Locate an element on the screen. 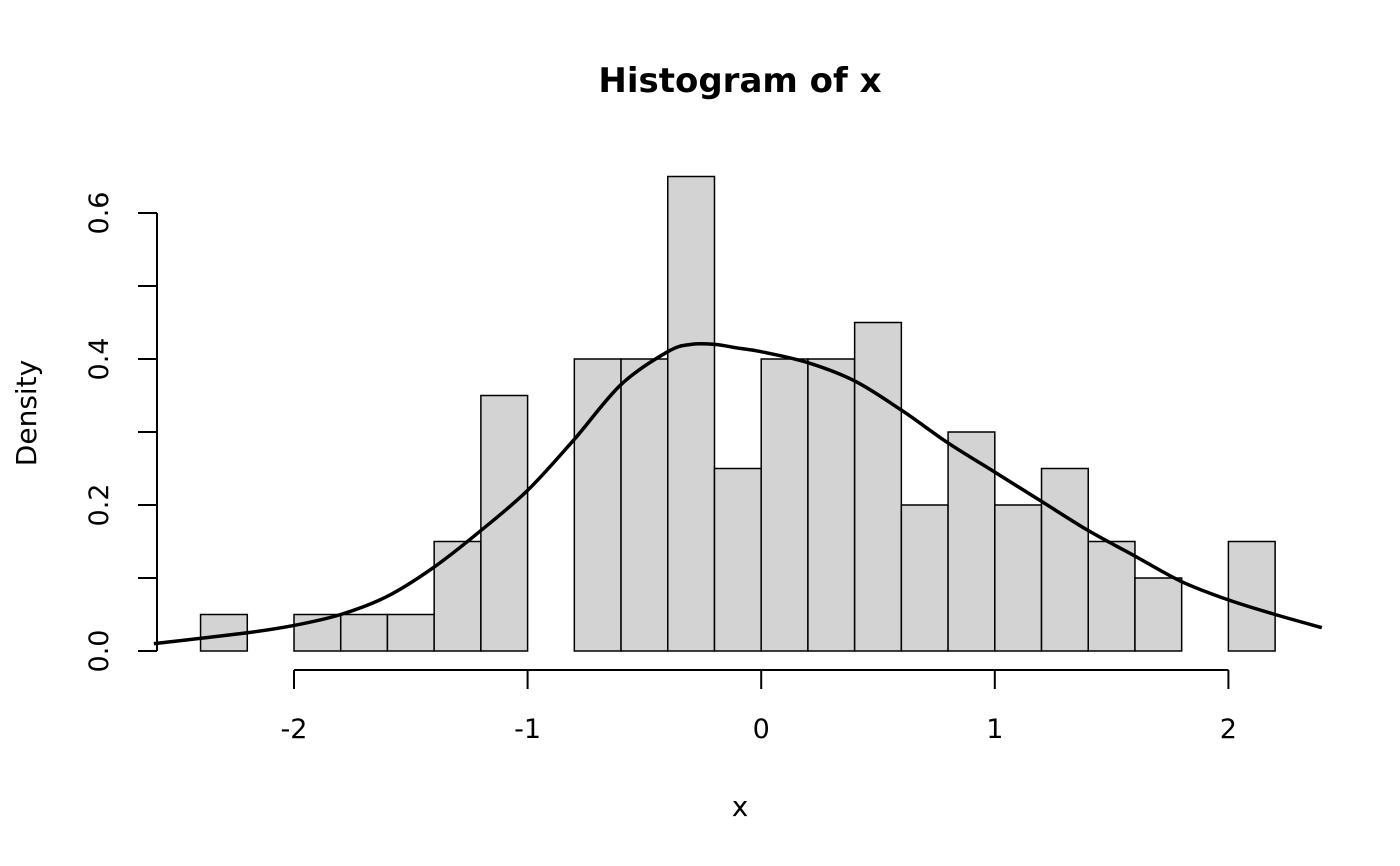 This screenshot has height=866, width=1400. y-axis-label: Density is located at coordinates (26, 413).